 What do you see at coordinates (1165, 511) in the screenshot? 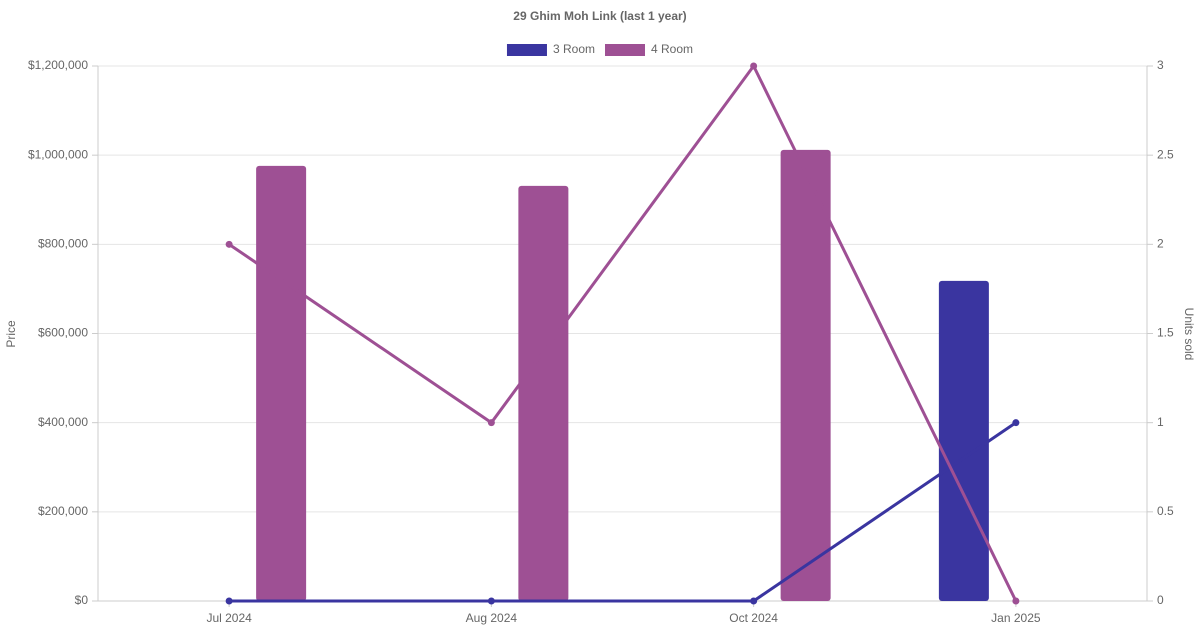
I see `y2-tick-label: 0.5` at bounding box center [1165, 511].